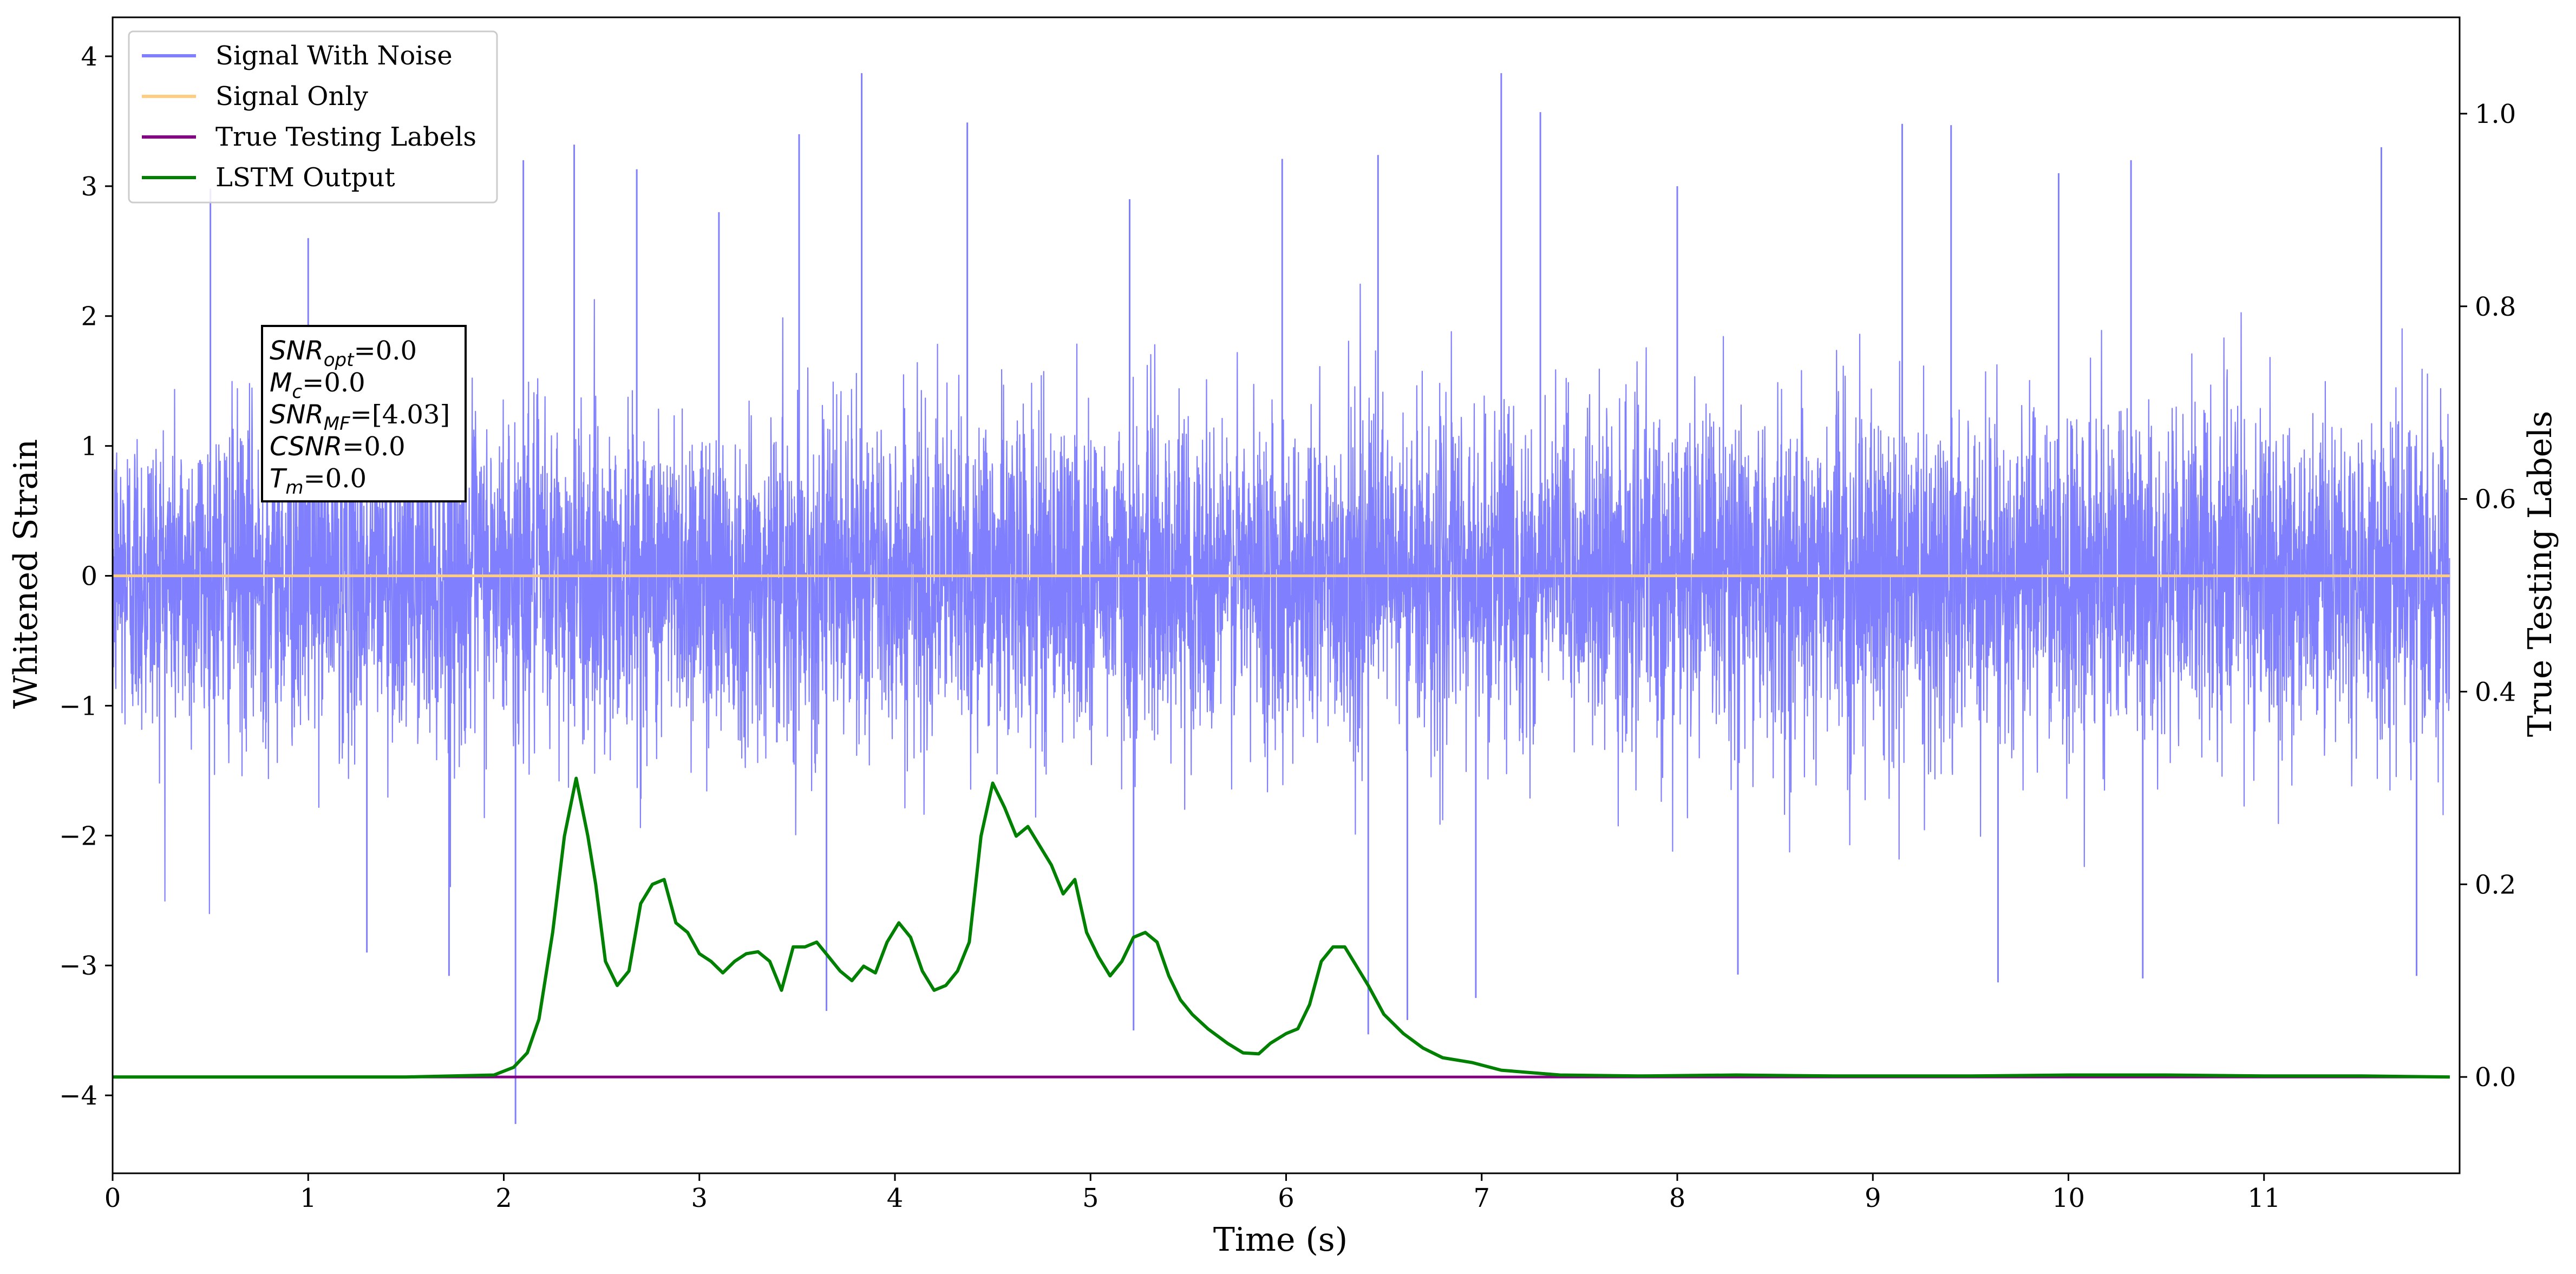 This screenshot has height=1274, width=2576. What do you see at coordinates (344, 353) in the screenshot?
I see `annotation-line: SNRopt=0.0` at bounding box center [344, 353].